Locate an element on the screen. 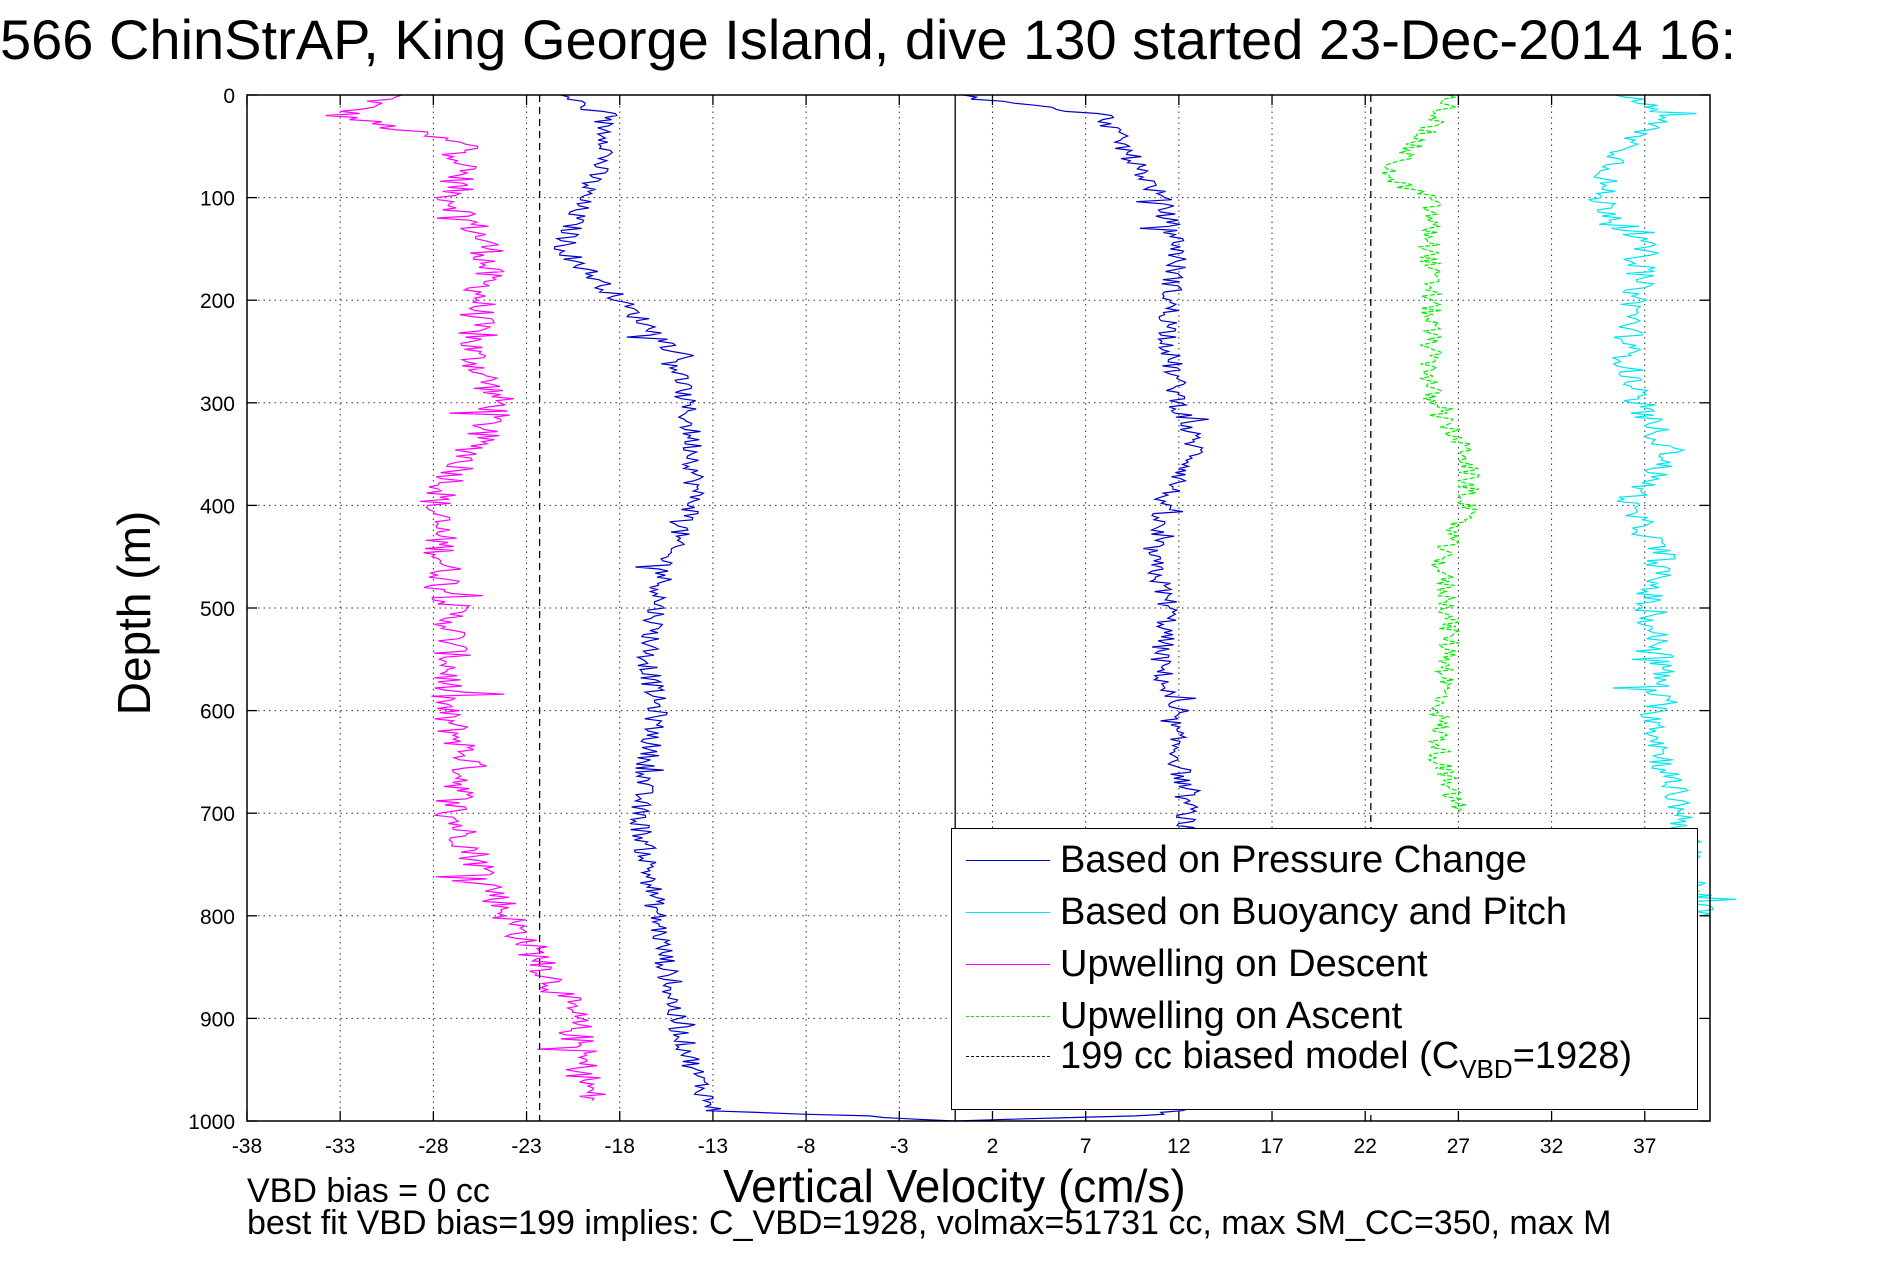 Image resolution: width=1891 pixels, height=1262 pixels. x-tick-label: 22 is located at coordinates (1365, 1146).